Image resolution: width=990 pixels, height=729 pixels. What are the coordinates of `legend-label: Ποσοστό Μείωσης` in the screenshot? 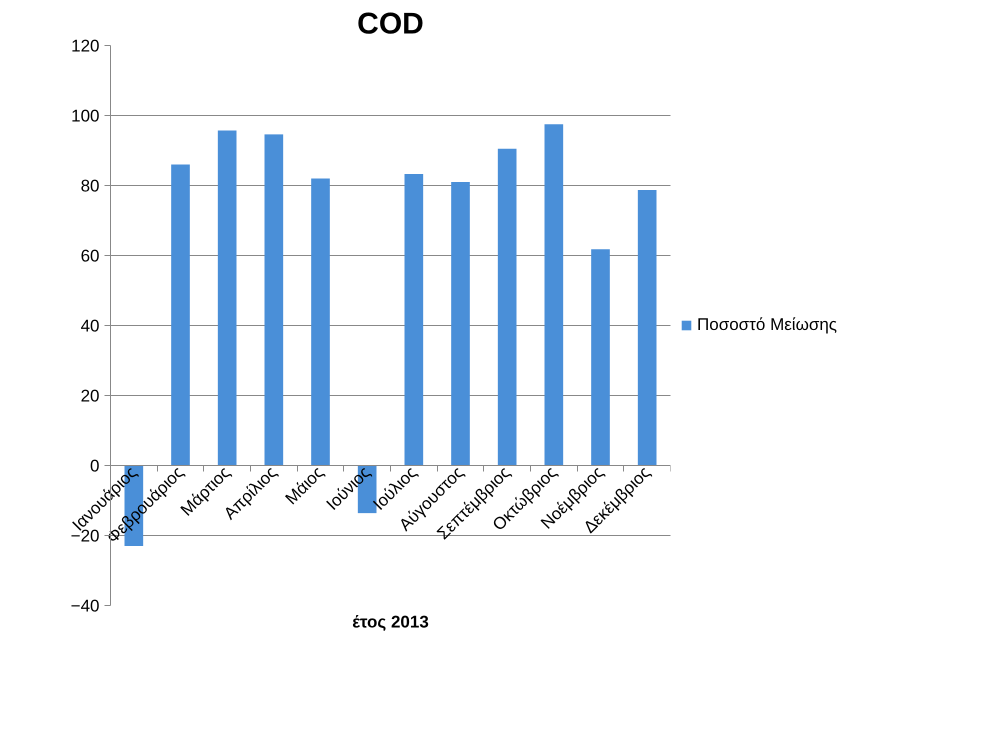 It's located at (767, 325).